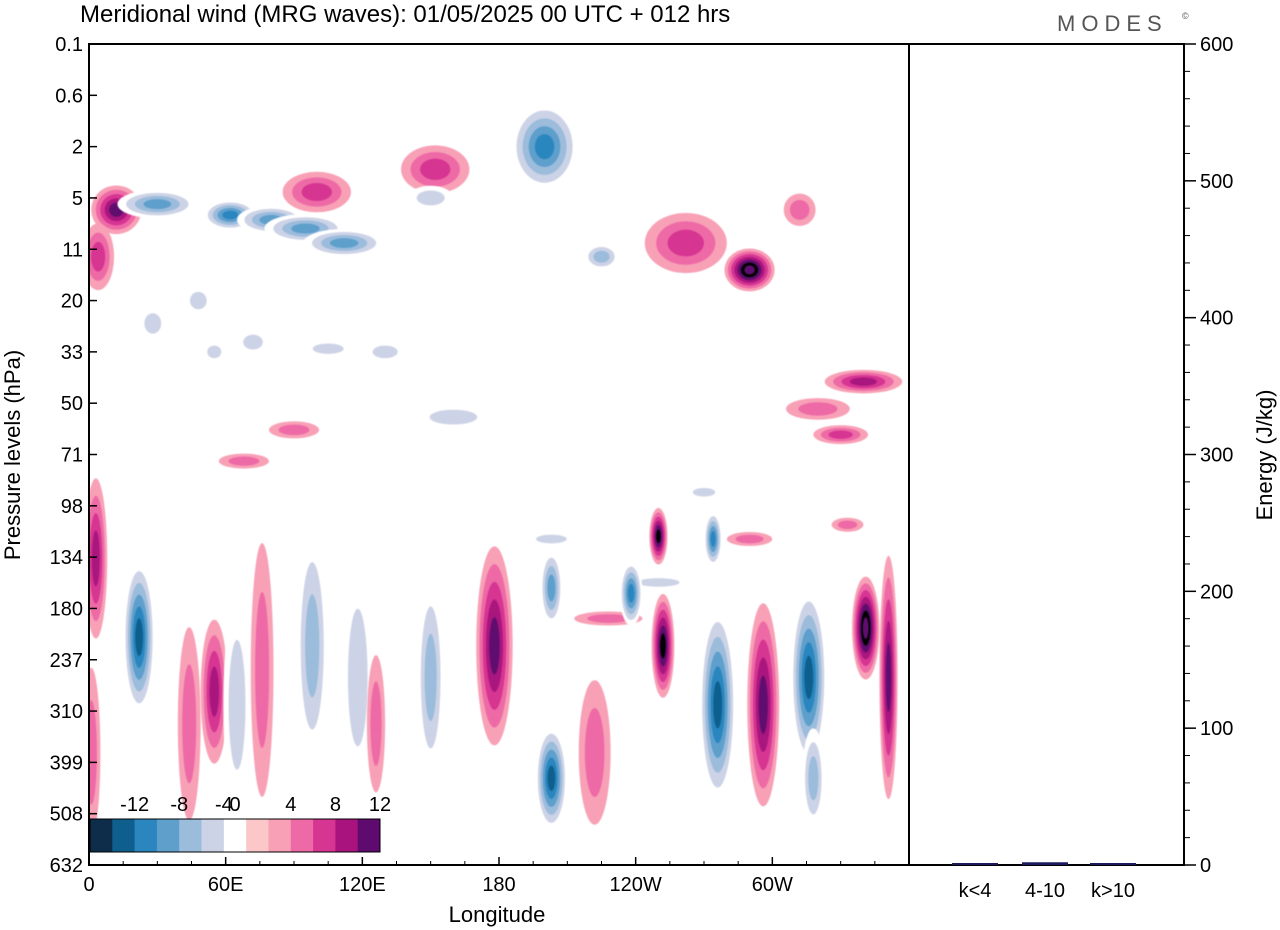 The width and height of the screenshot is (1280, 930). I want to click on colorbar-label: -12, so click(134, 805).